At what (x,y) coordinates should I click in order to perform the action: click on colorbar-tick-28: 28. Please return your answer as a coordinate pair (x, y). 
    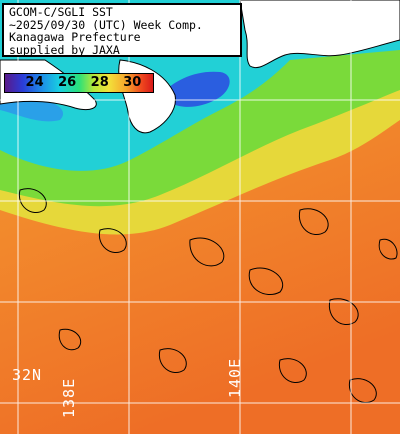
    Looking at the image, I should click on (99, 82).